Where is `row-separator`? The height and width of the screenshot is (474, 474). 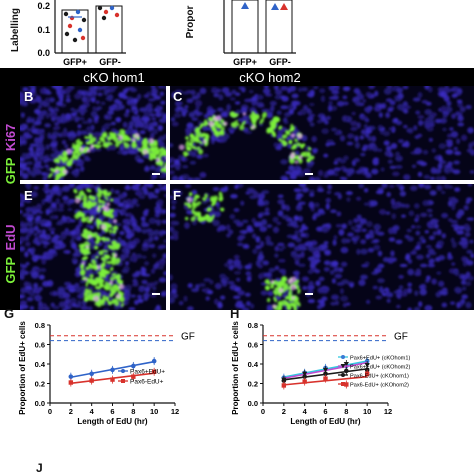
row-separator is located at coordinates (247, 182).